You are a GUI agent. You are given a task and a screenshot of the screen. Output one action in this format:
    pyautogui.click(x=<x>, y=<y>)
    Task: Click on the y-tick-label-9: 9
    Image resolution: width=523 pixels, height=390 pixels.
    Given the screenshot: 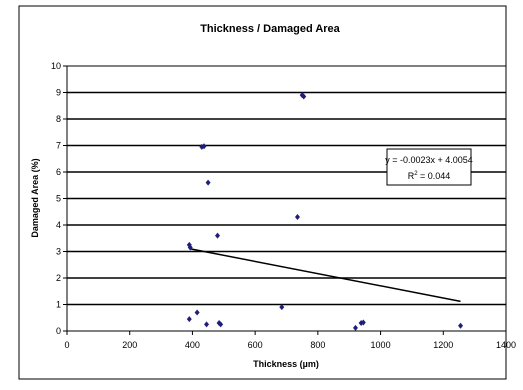 What is the action you would take?
    pyautogui.click(x=58, y=93)
    